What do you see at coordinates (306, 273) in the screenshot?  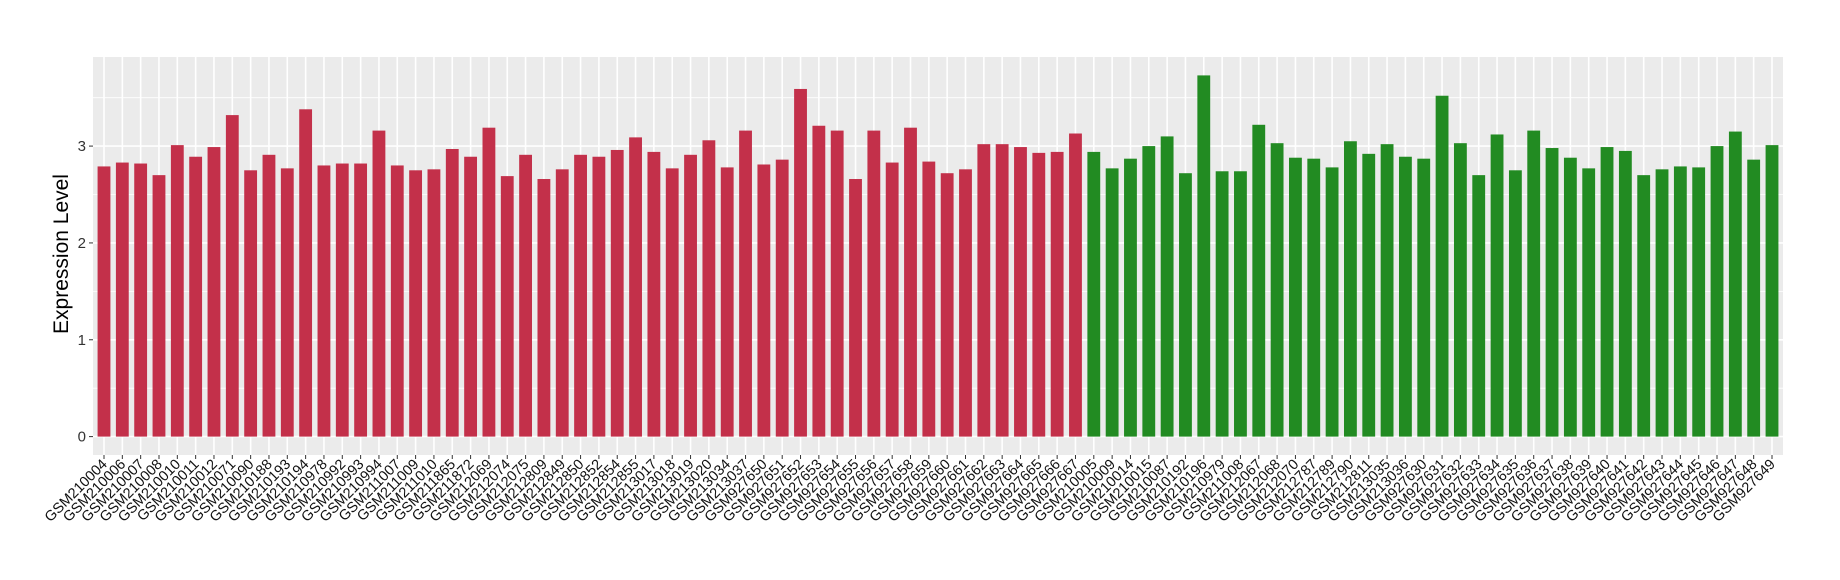 I see `bar-GSM210194` at bounding box center [306, 273].